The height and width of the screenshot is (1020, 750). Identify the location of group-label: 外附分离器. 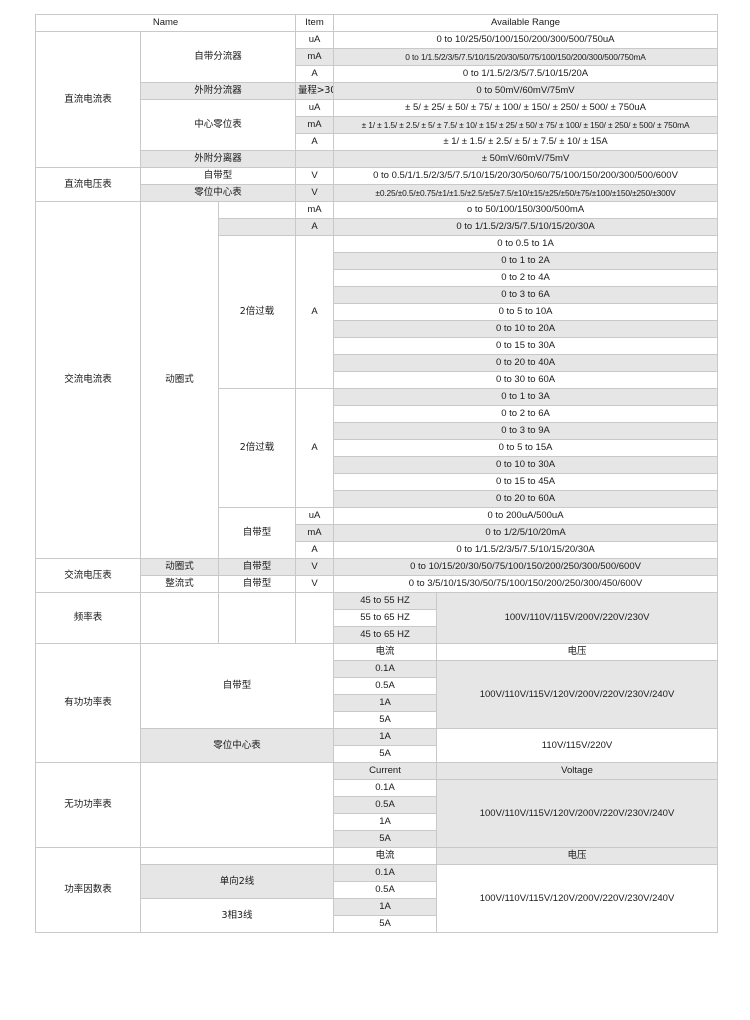
(218, 159).